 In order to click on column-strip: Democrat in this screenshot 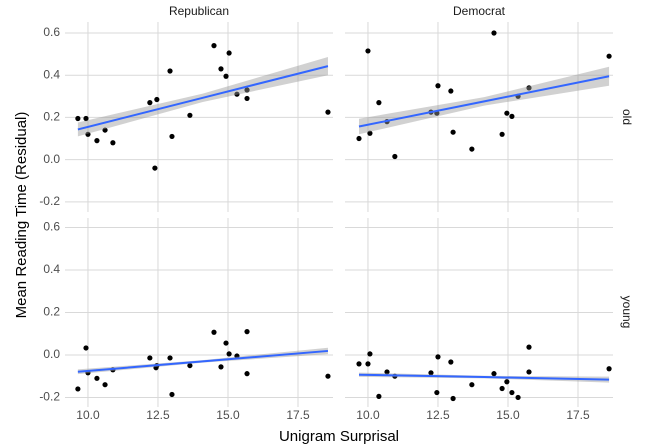, I will do `click(479, 11)`.